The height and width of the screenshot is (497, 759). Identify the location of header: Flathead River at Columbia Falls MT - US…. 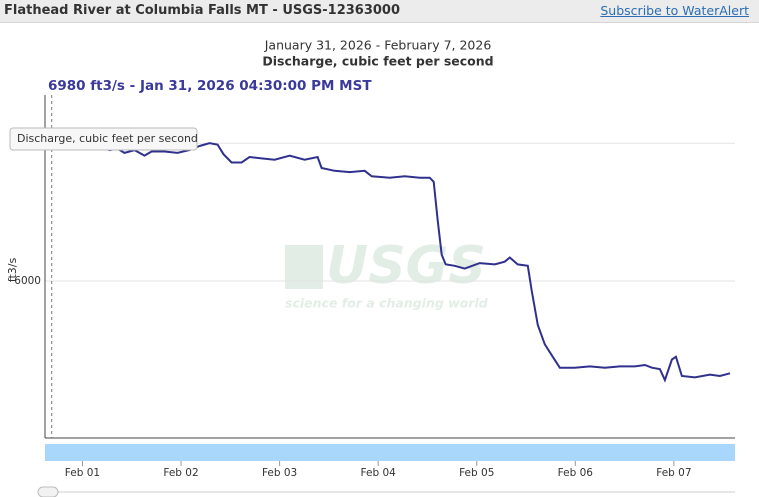
(379, 11).